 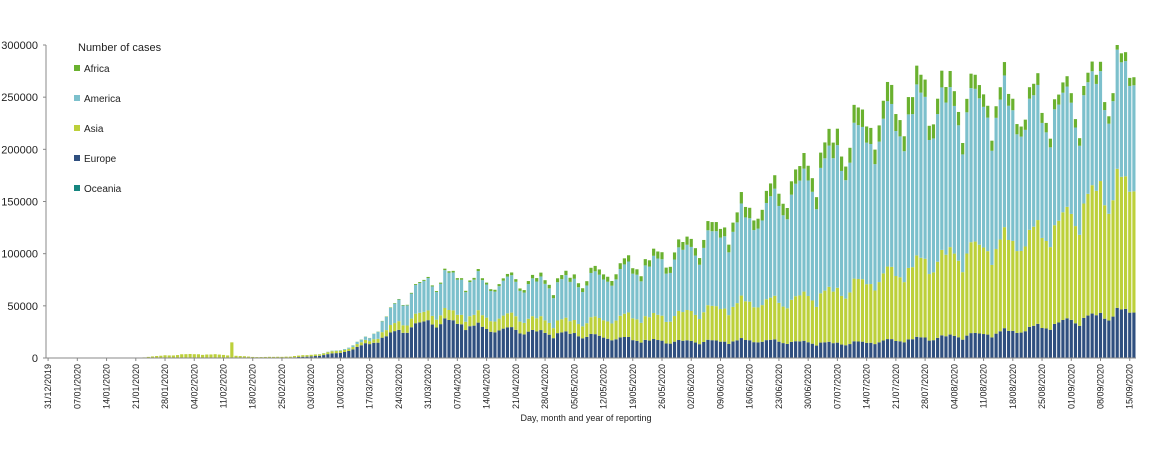 What do you see at coordinates (223, 386) in the screenshot?
I see `x-tick-label: 11/02/2020` at bounding box center [223, 386].